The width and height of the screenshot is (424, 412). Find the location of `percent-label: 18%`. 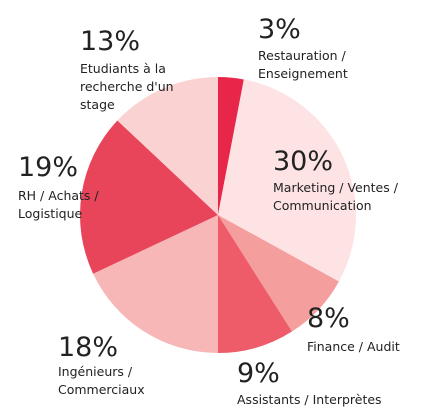

percent-label: 18% is located at coordinates (88, 347).